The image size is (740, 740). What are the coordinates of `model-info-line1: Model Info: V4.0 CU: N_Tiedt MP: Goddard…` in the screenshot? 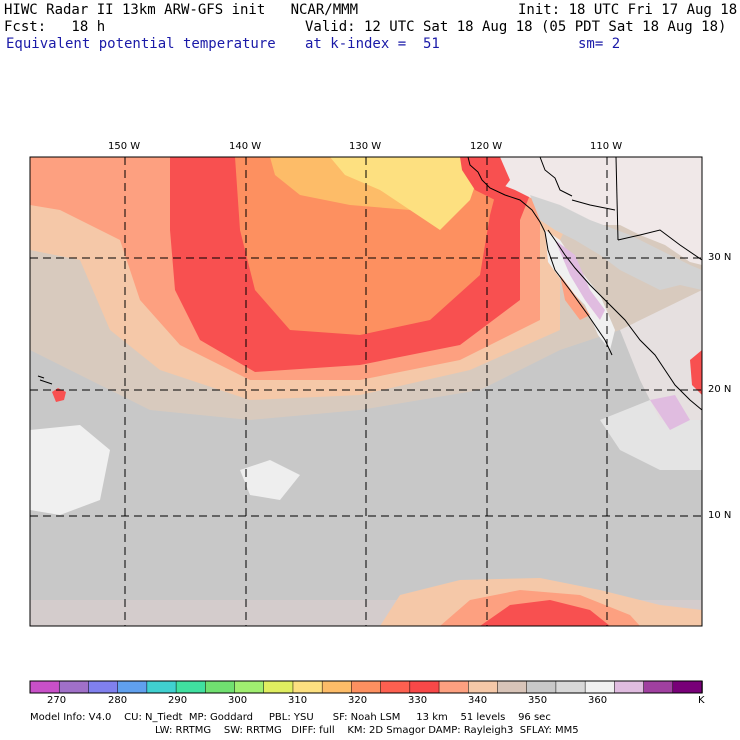 It's located at (290, 717).